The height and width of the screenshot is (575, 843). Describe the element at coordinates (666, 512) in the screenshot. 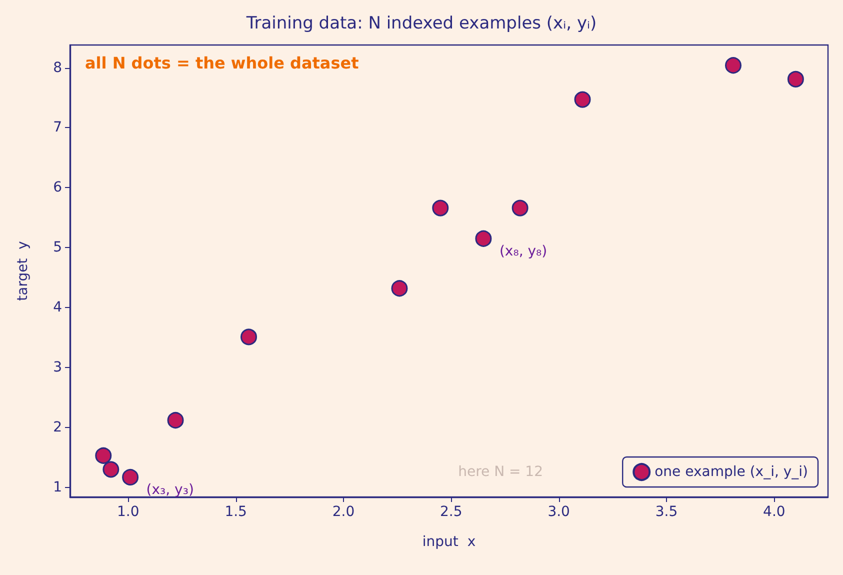

I see `x-tick-label: 3.5` at that location.